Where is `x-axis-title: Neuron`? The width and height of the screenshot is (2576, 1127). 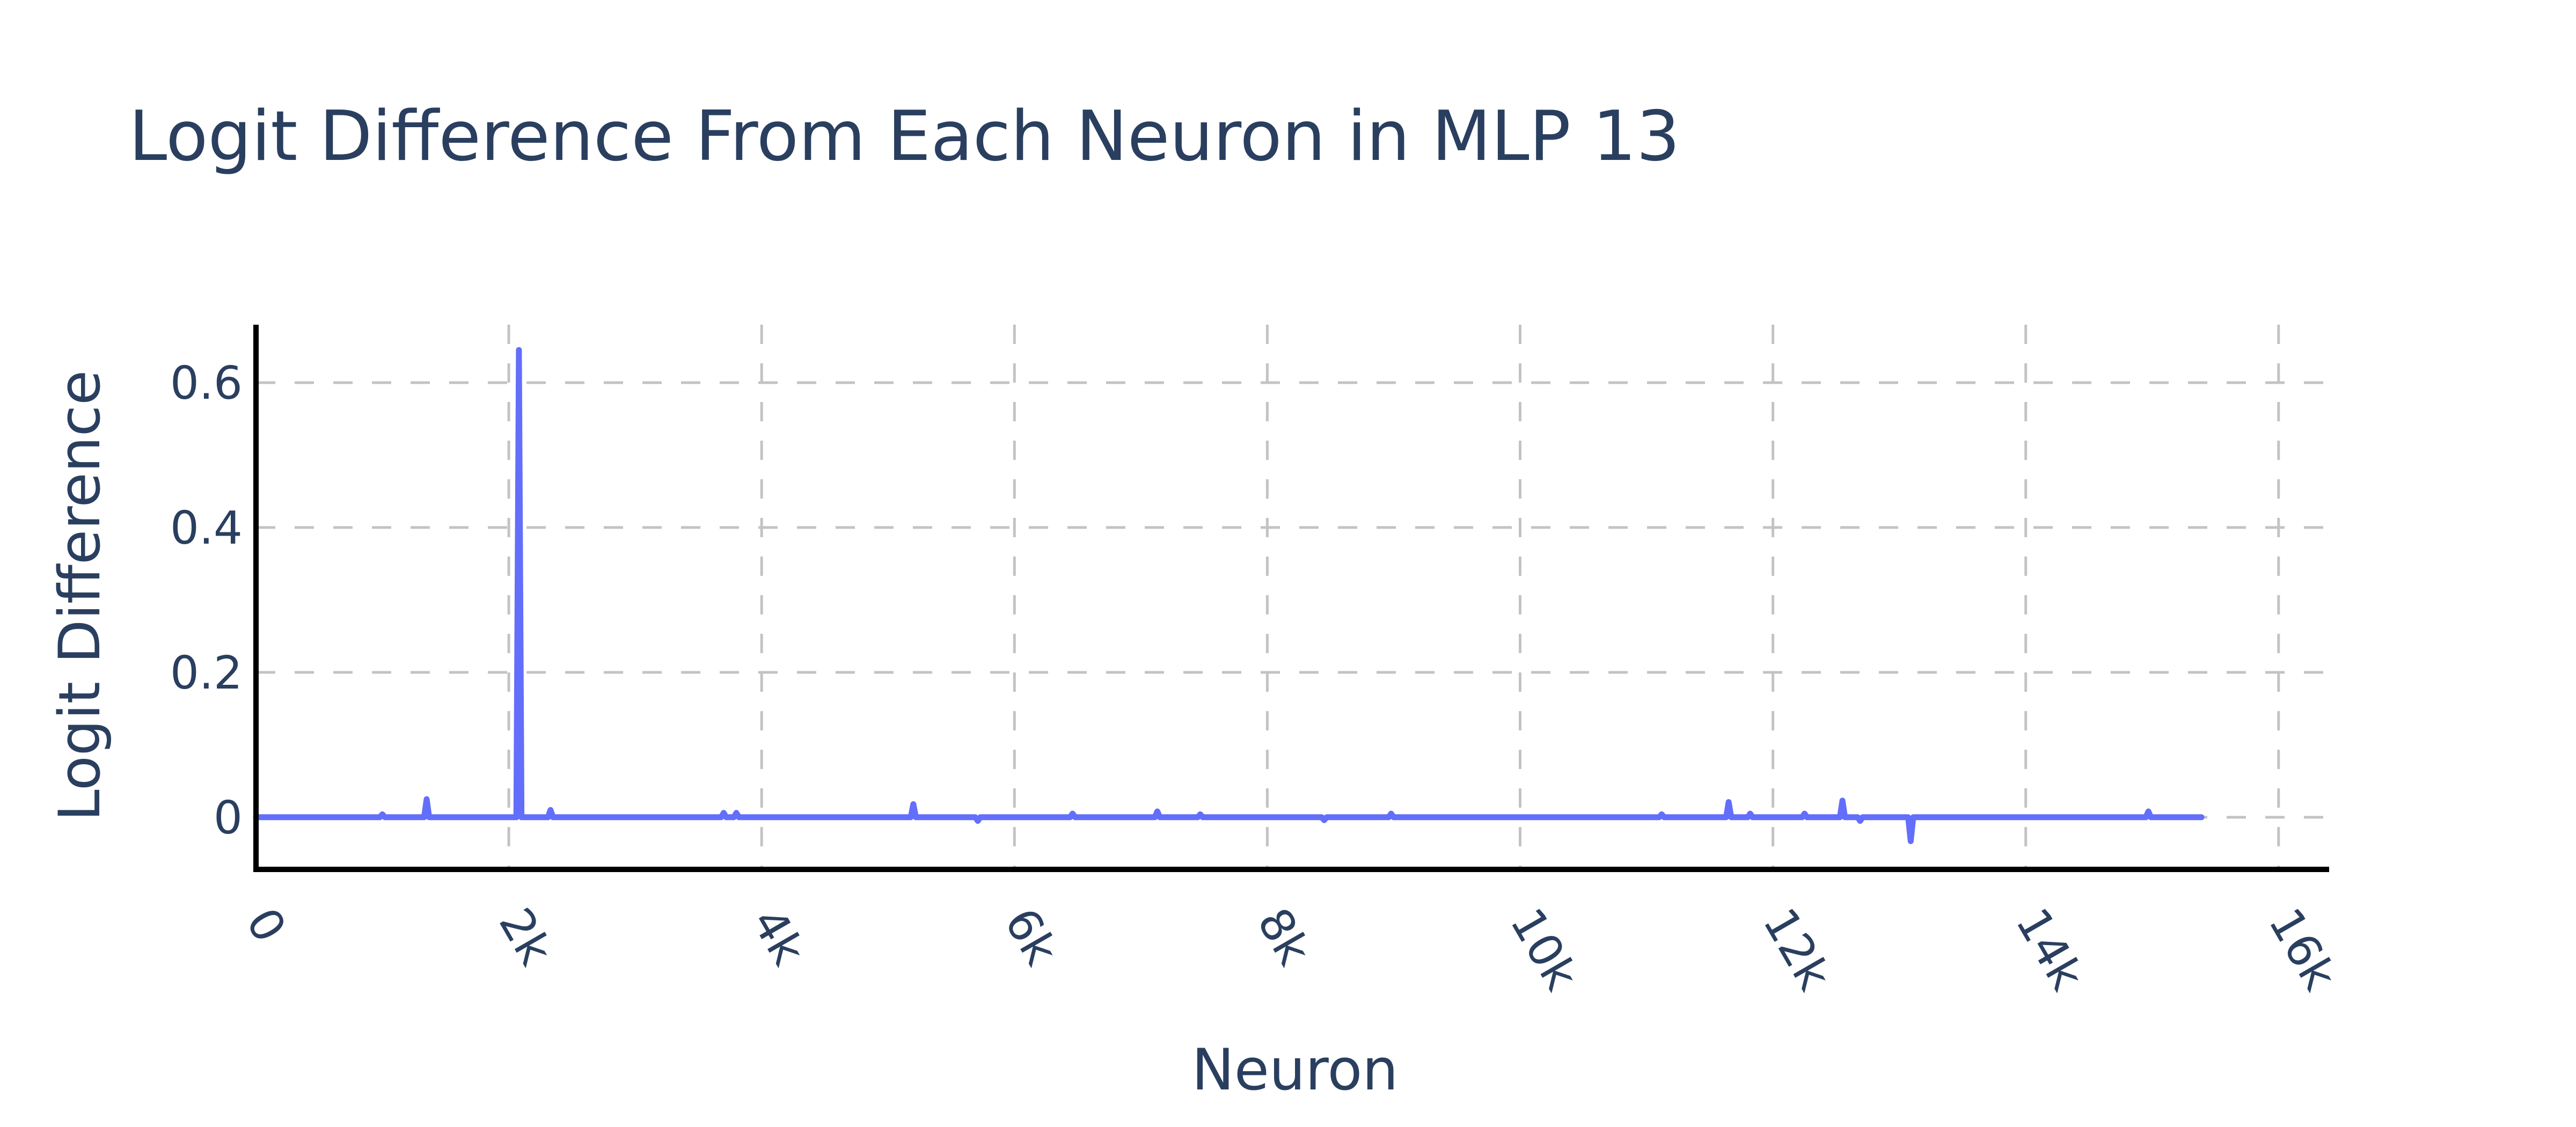 x-axis-title: Neuron is located at coordinates (1295, 1070).